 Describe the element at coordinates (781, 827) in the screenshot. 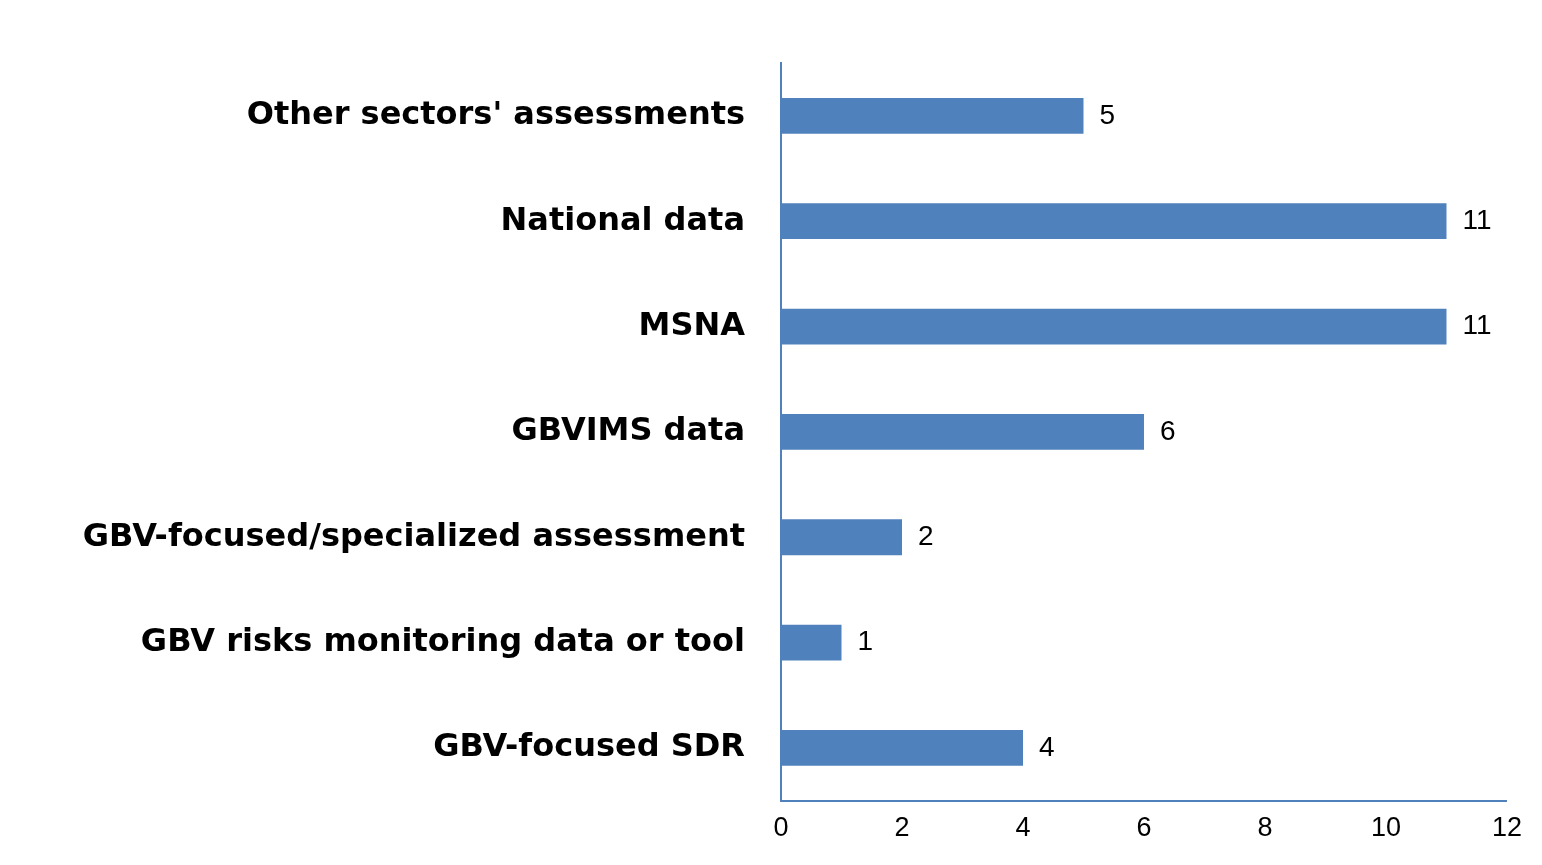

I see `x-tick-label: 0` at that location.